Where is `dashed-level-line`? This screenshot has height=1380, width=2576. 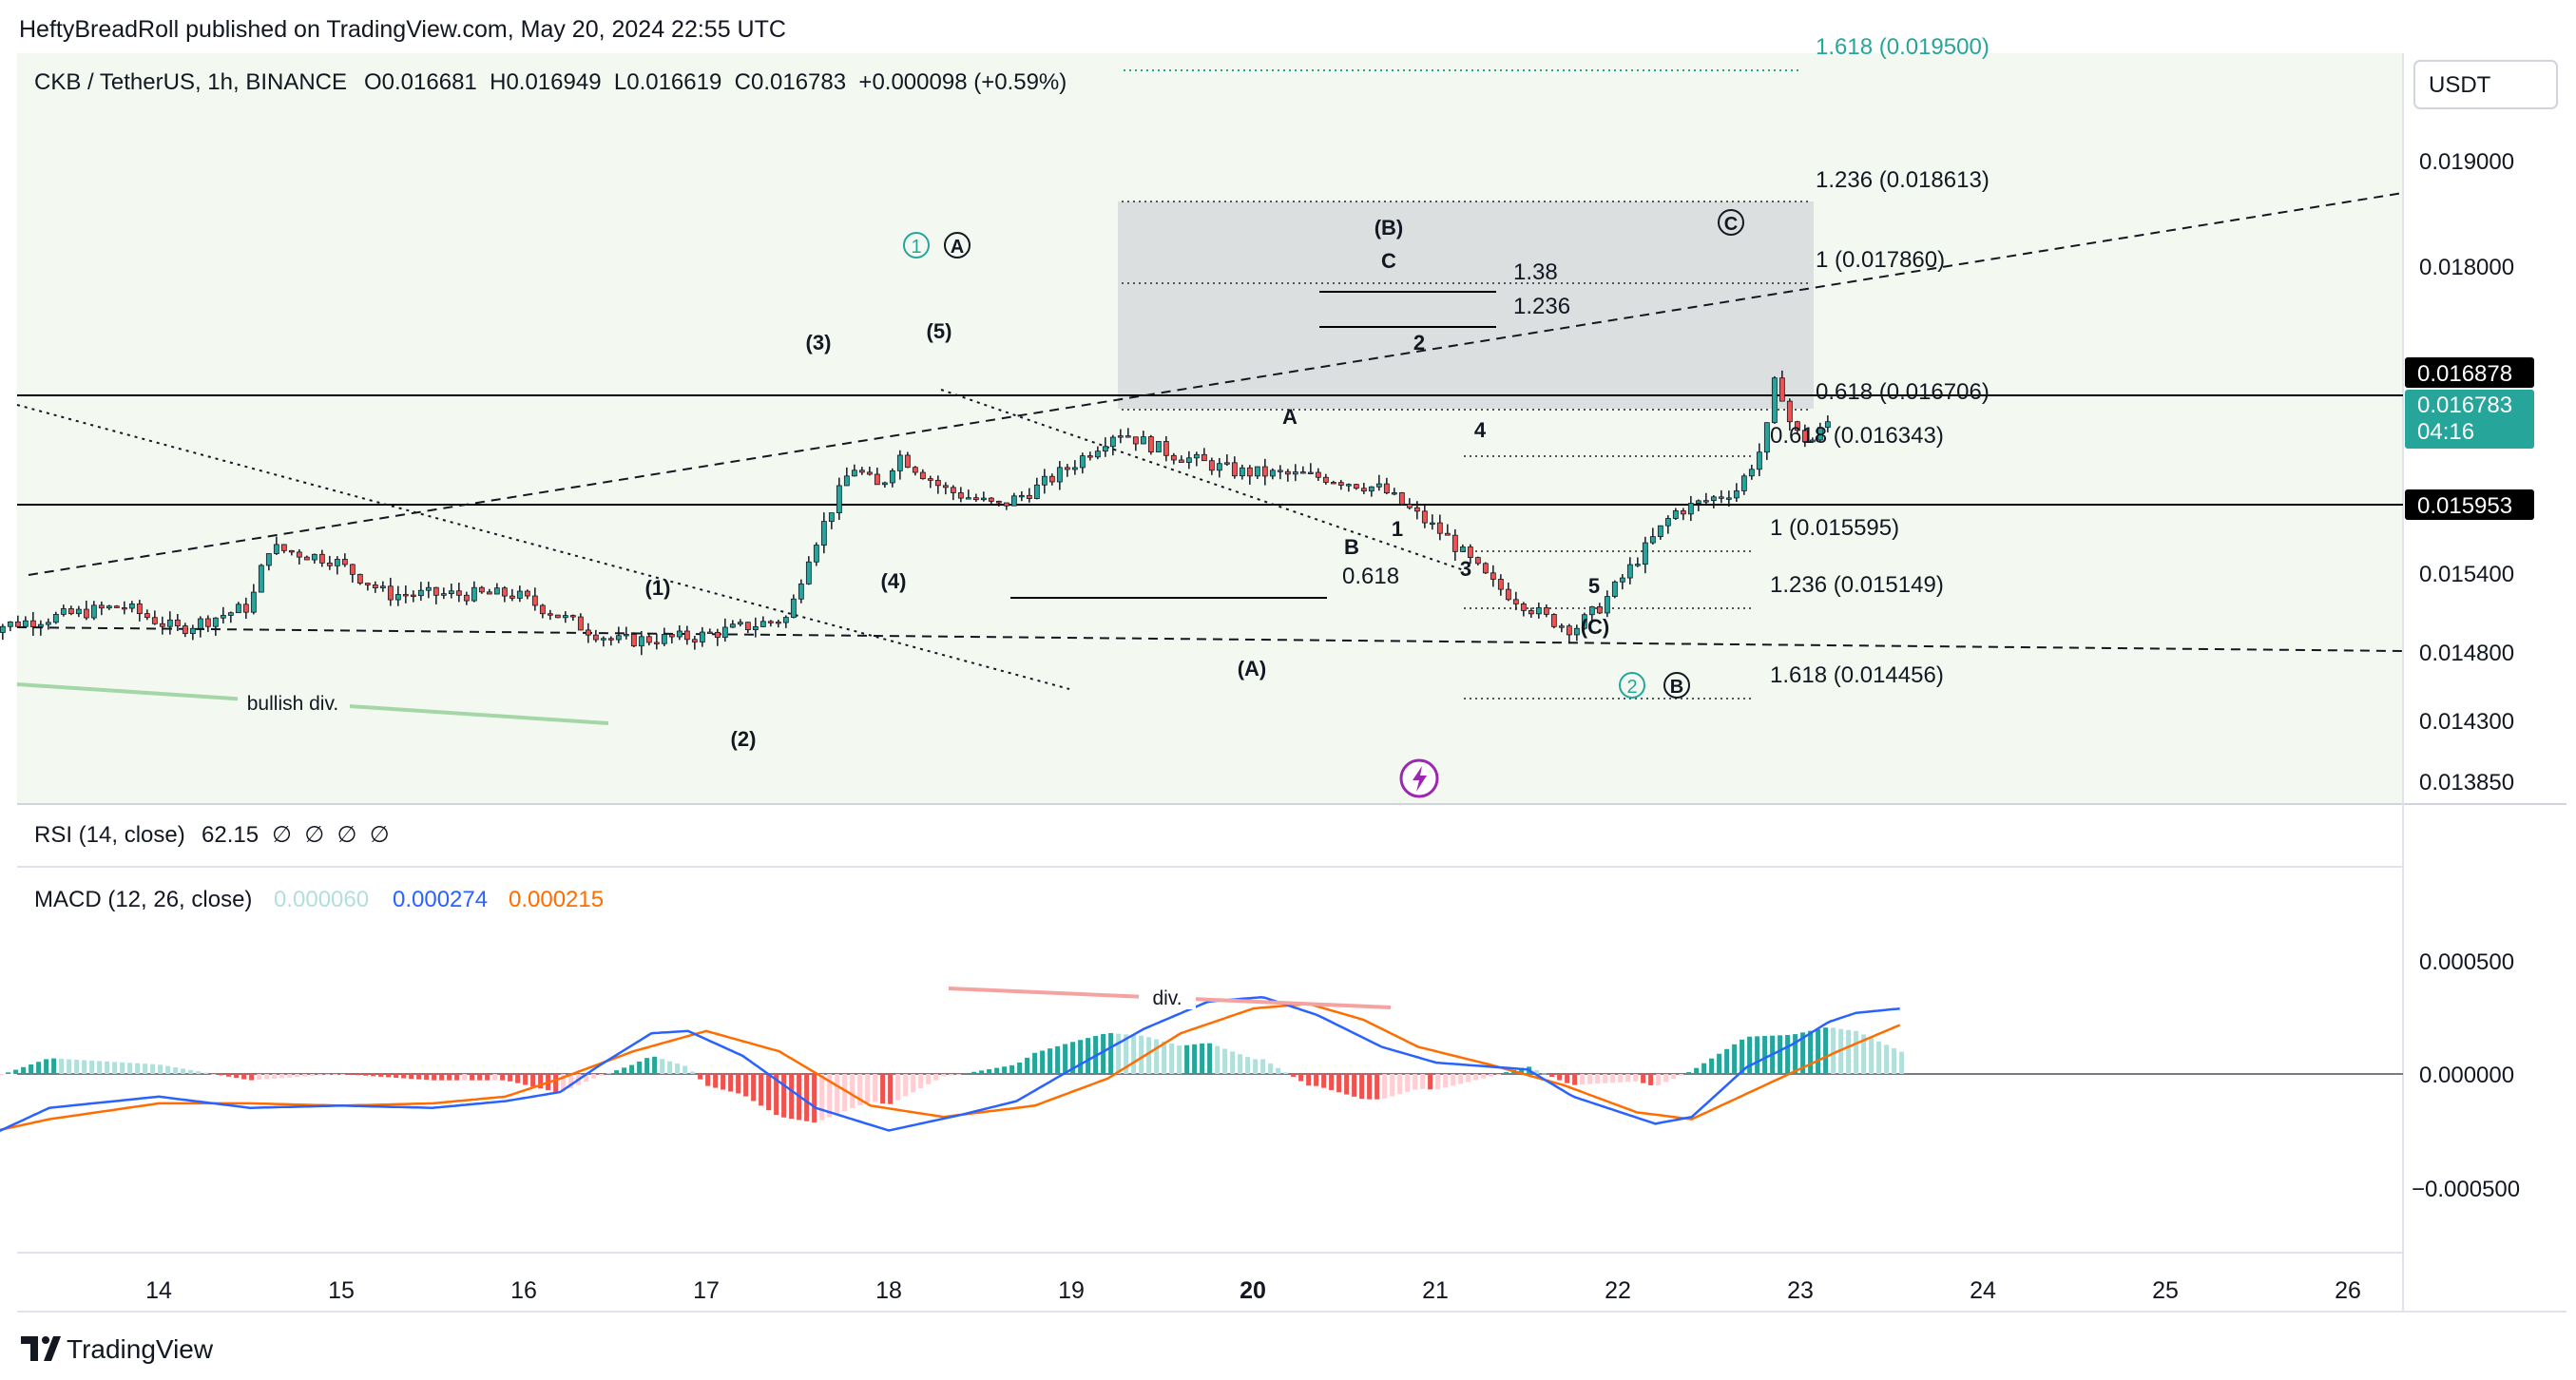 dashed-level-line is located at coordinates (1210, 639).